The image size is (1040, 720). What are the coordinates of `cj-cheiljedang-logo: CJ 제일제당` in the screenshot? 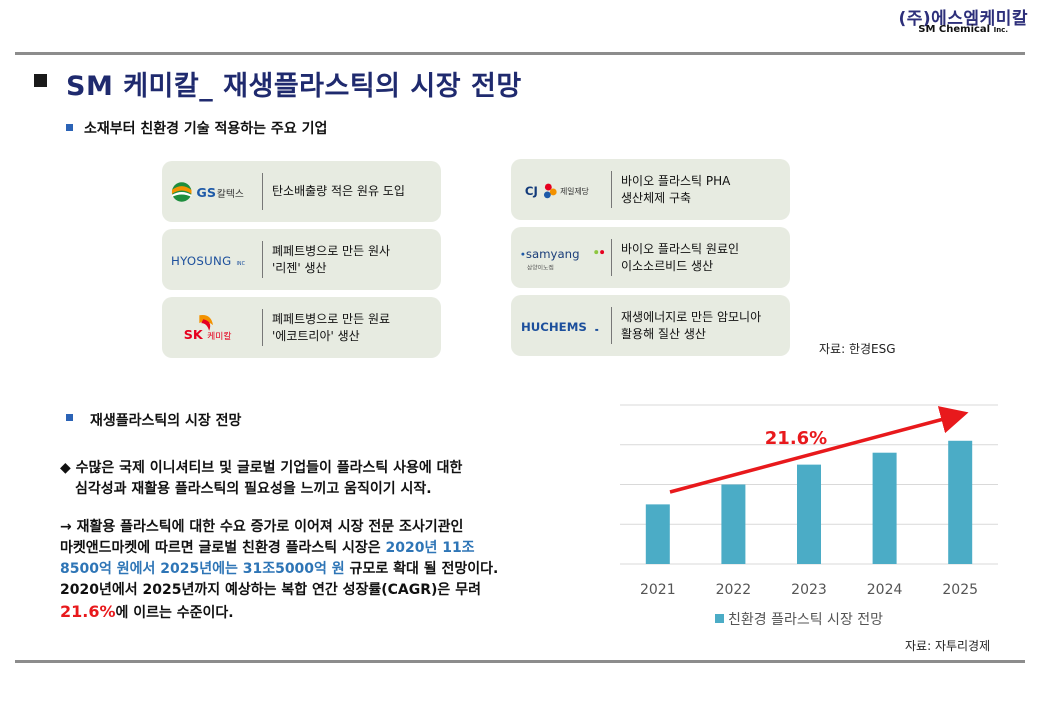 It's located at (563, 189).